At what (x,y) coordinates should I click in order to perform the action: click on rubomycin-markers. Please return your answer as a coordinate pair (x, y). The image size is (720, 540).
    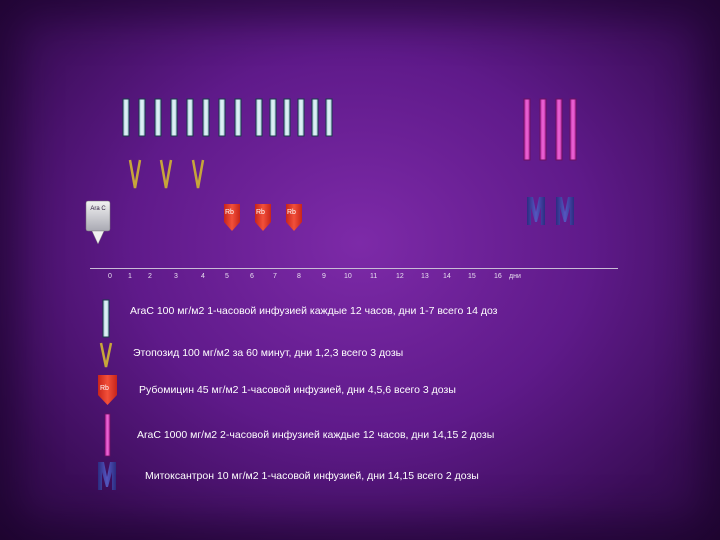
    Looking at the image, I should click on (263, 217).